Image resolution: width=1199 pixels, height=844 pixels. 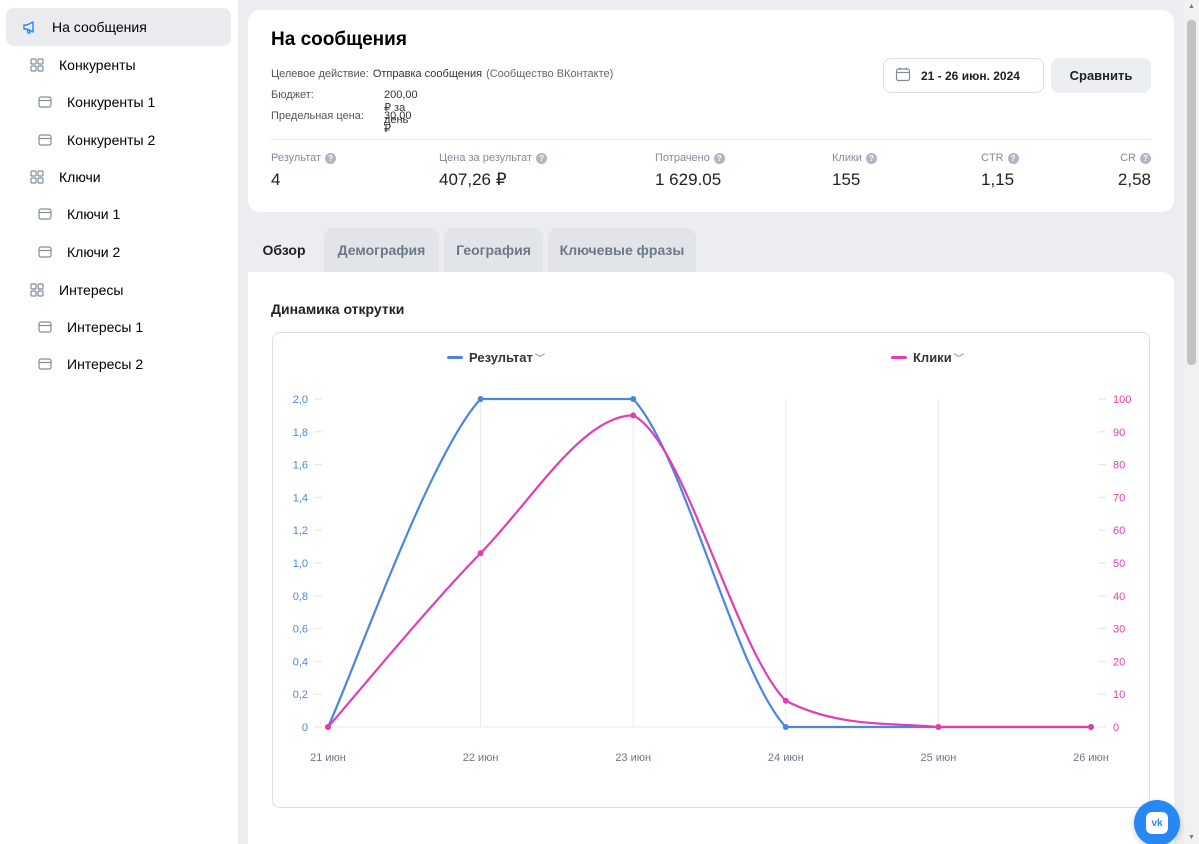 I want to click on x-tick-label: 26 июн, so click(x=1091, y=758).